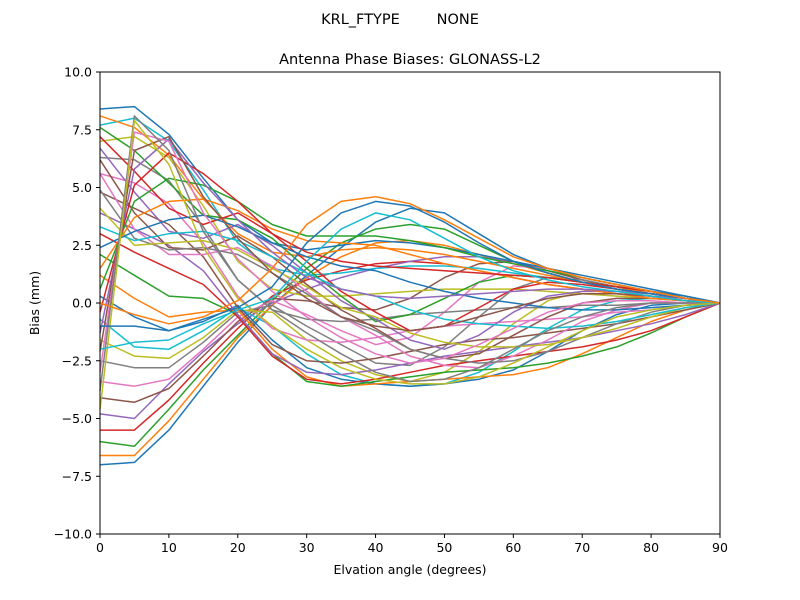 This screenshot has width=800, height=600. Describe the element at coordinates (73, 534) in the screenshot. I see `y-tick-label: −10.0` at that location.